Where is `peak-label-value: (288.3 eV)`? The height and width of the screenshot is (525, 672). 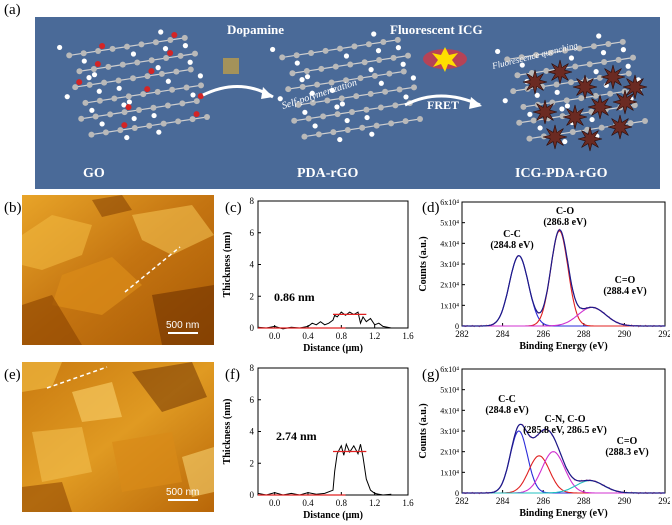
peak-label-value: (288.3 eV) is located at coordinates (626, 452).